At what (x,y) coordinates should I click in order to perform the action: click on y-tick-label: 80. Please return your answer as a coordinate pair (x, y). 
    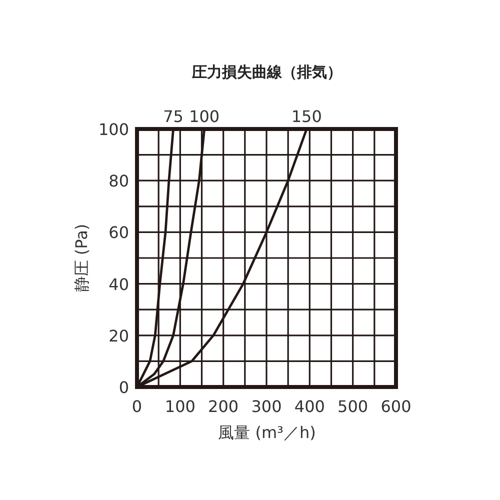
    Looking at the image, I should click on (118, 181).